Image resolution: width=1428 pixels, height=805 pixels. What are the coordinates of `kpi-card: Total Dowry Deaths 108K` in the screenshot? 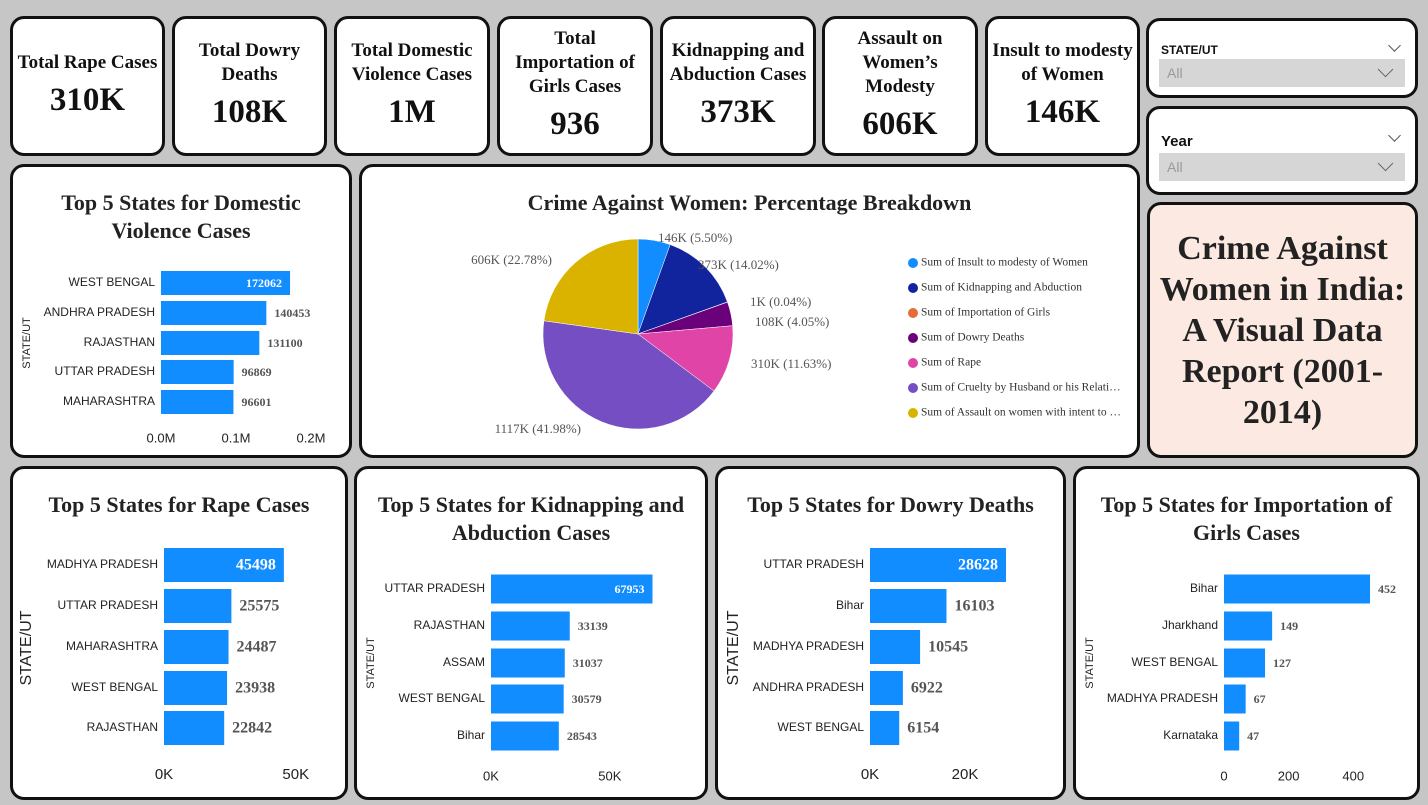 It's located at (249, 86).